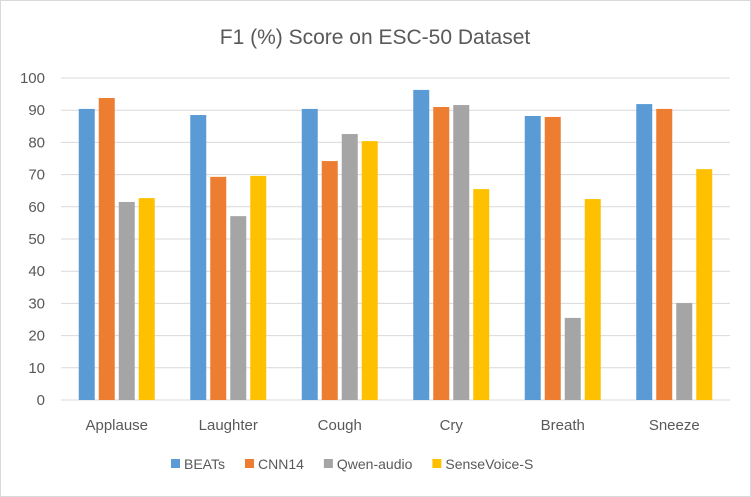 Image resolution: width=751 pixels, height=497 pixels. What do you see at coordinates (198, 257) in the screenshot?
I see `bar-beats-laughter` at bounding box center [198, 257].